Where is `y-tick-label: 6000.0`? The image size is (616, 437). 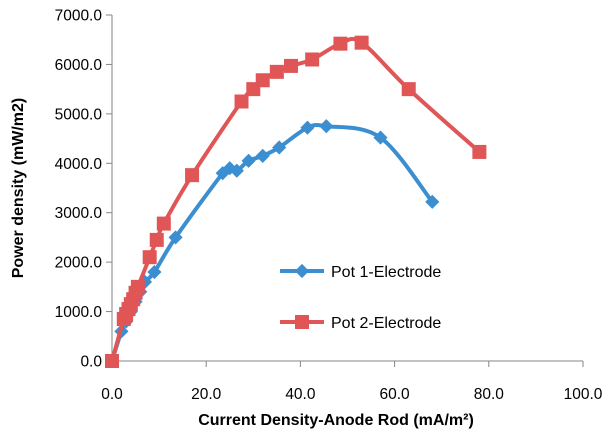 y-tick-label: 6000.0 is located at coordinates (79, 65).